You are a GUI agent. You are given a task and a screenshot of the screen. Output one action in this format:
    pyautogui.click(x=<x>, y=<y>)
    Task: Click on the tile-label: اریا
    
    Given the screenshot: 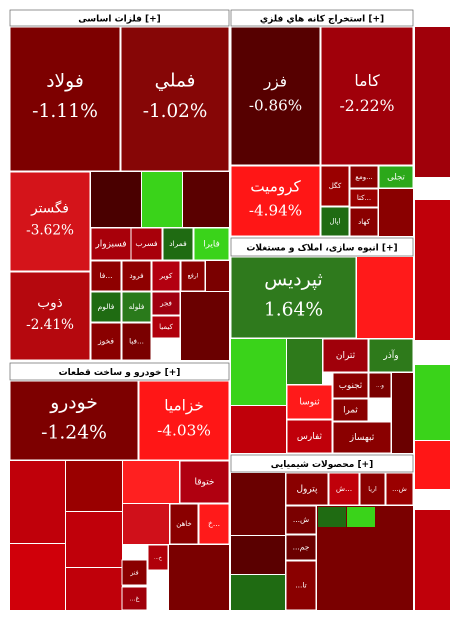 What is the action you would take?
    pyautogui.click(x=372, y=489)
    